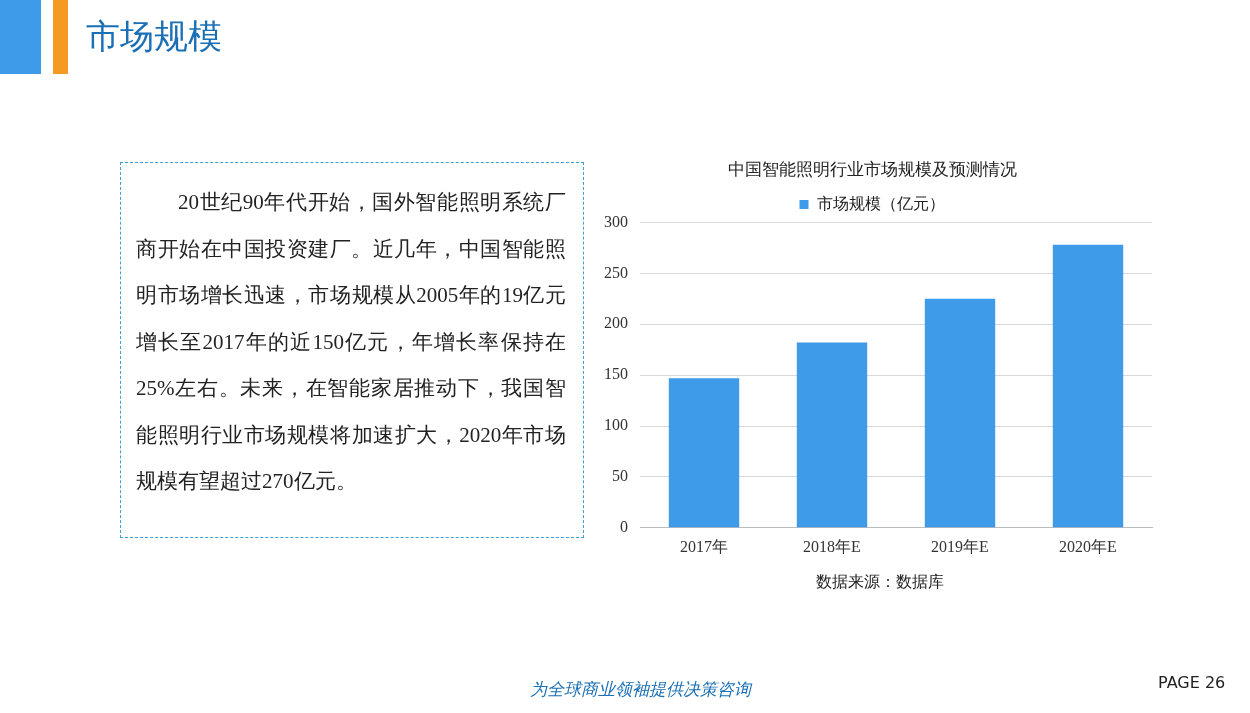 The image size is (1250, 713). I want to click on source-note: 数据来源：数据库, so click(880, 582).